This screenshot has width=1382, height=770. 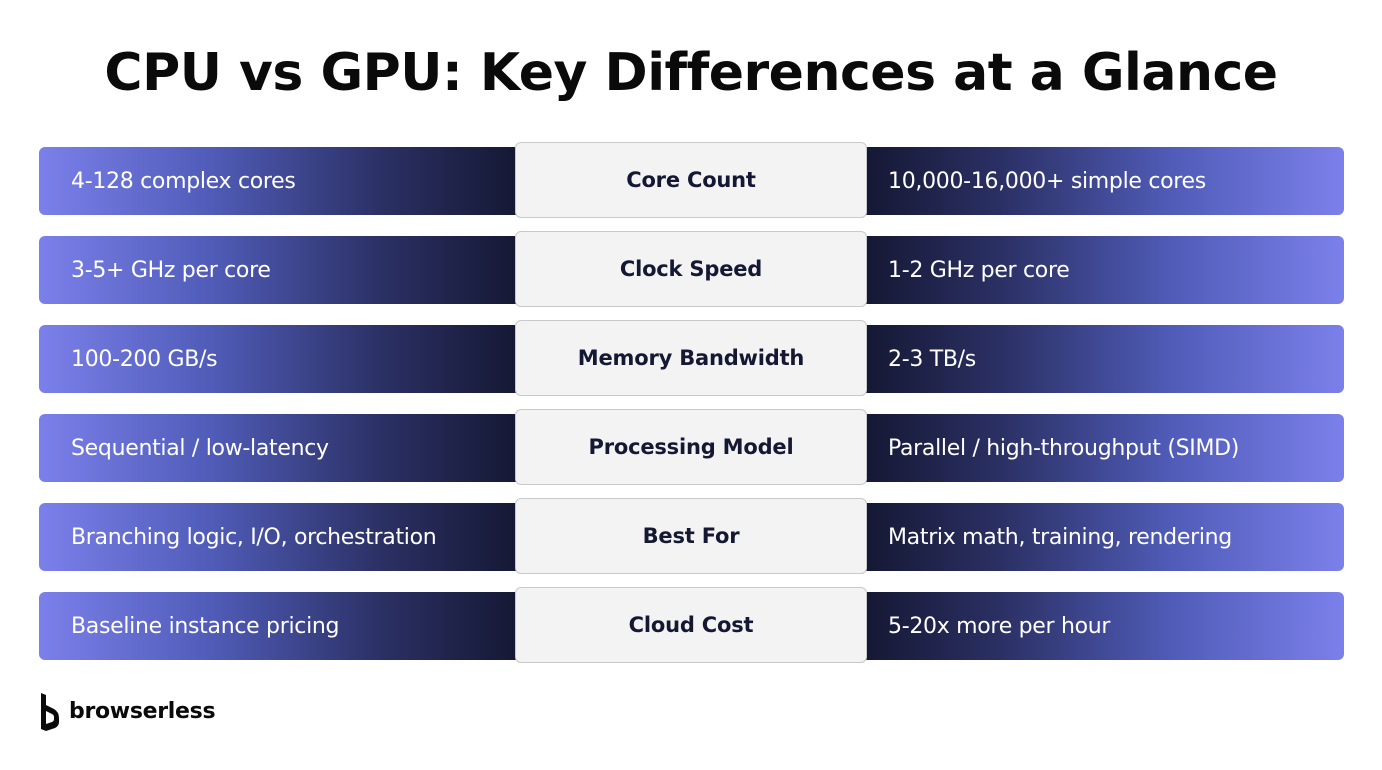 I want to click on criterion-label-box: Core Count, so click(x=691, y=180).